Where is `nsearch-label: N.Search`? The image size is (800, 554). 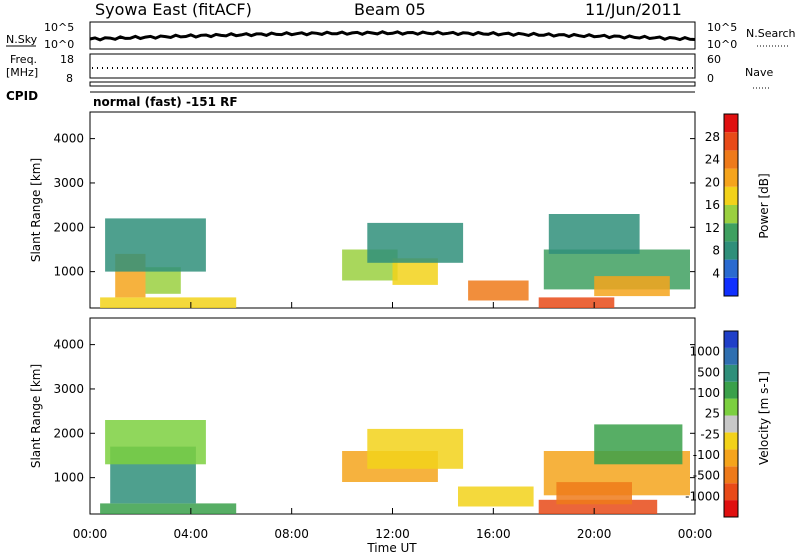 nsearch-label: N.Search is located at coordinates (771, 33).